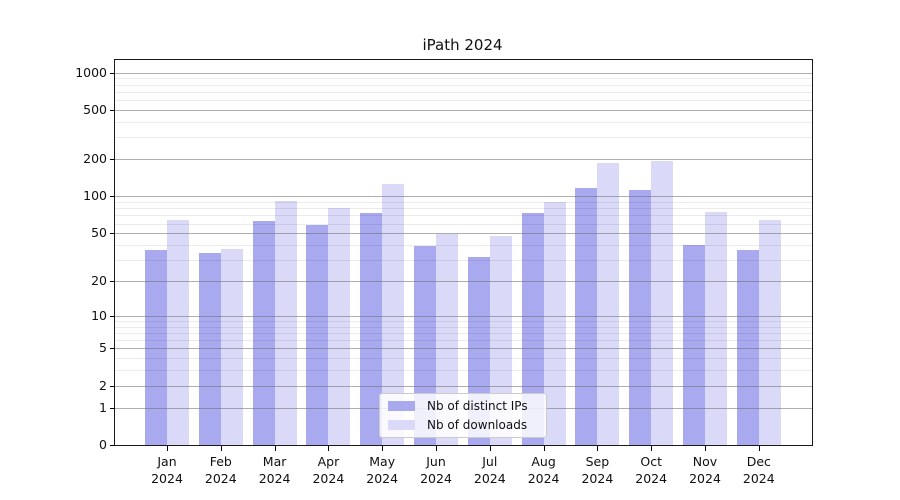  I want to click on bar-distinct-ips-sep, so click(586, 316).